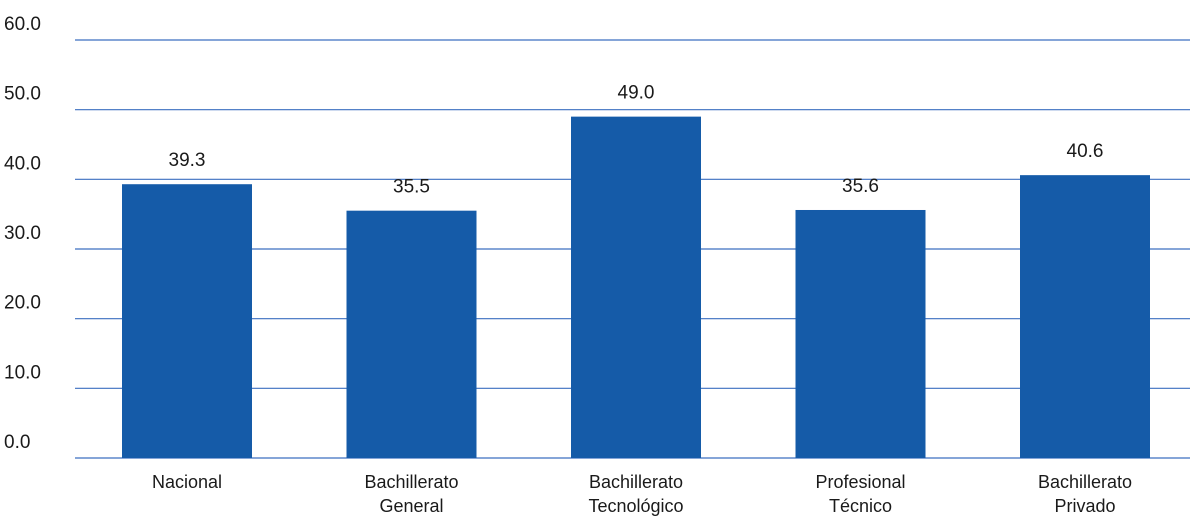 The height and width of the screenshot is (525, 1190). Describe the element at coordinates (22, 24) in the screenshot. I see `y-tick-label-6: 60.0` at that location.